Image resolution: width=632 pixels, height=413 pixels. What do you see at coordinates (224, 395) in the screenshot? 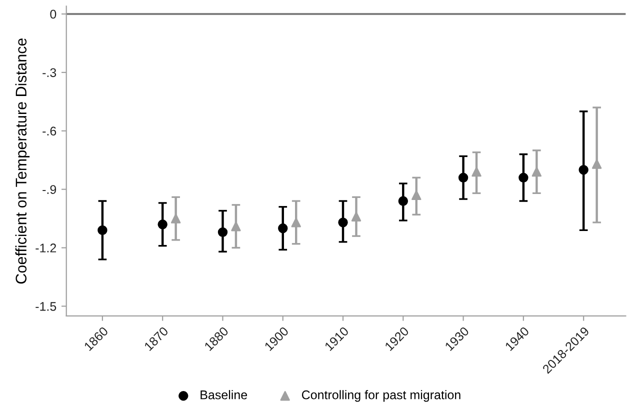
I see `legend-label: Baseline` at bounding box center [224, 395].